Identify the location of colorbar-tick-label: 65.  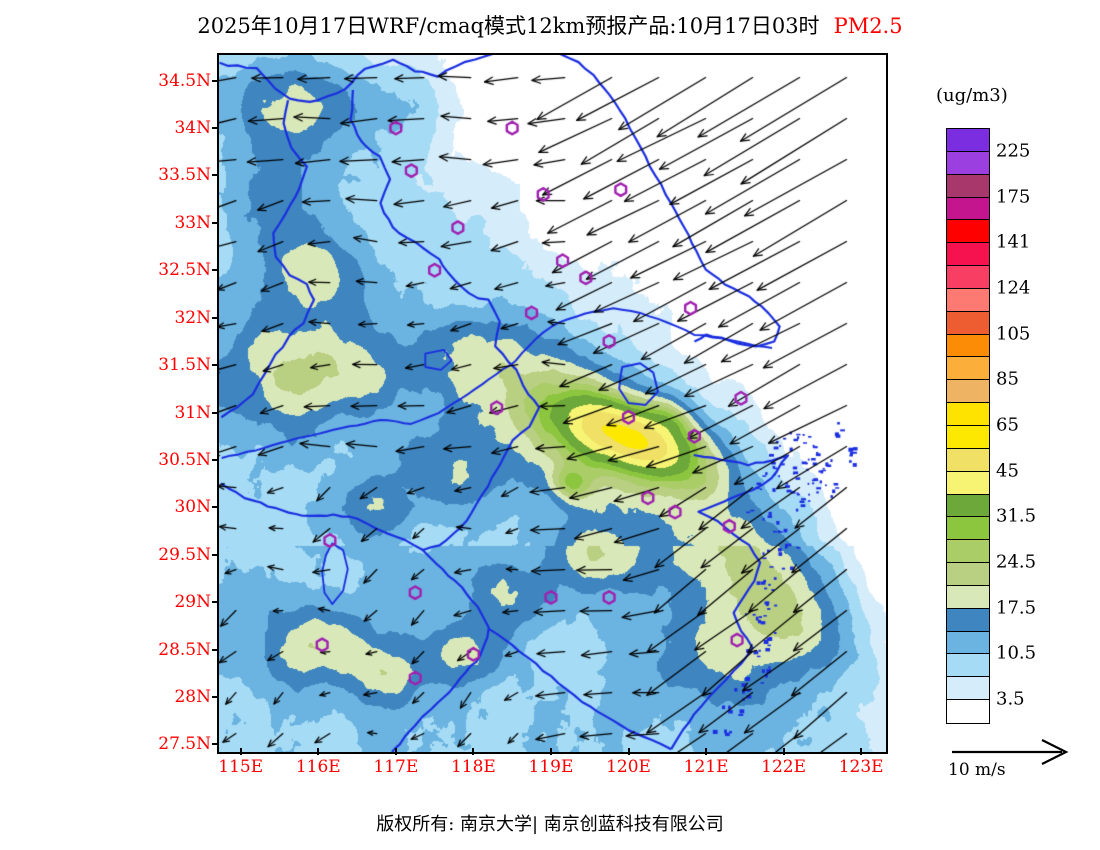
(1007, 425).